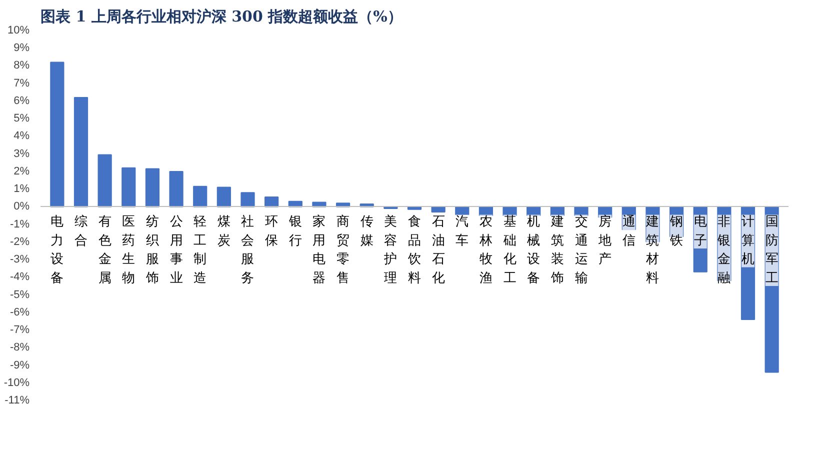  What do you see at coordinates (390, 250) in the screenshot?
I see `x-tick-label: 美容护理` at bounding box center [390, 250].